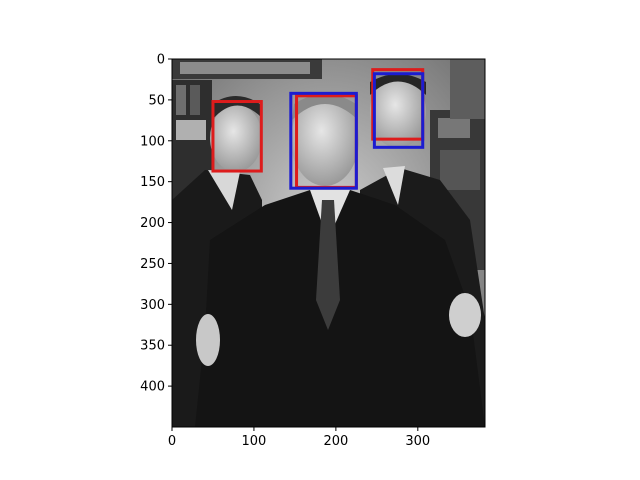 This screenshot has height=480, width=640. What do you see at coordinates (152, 387) in the screenshot?
I see `y-tick-label: 400` at bounding box center [152, 387].